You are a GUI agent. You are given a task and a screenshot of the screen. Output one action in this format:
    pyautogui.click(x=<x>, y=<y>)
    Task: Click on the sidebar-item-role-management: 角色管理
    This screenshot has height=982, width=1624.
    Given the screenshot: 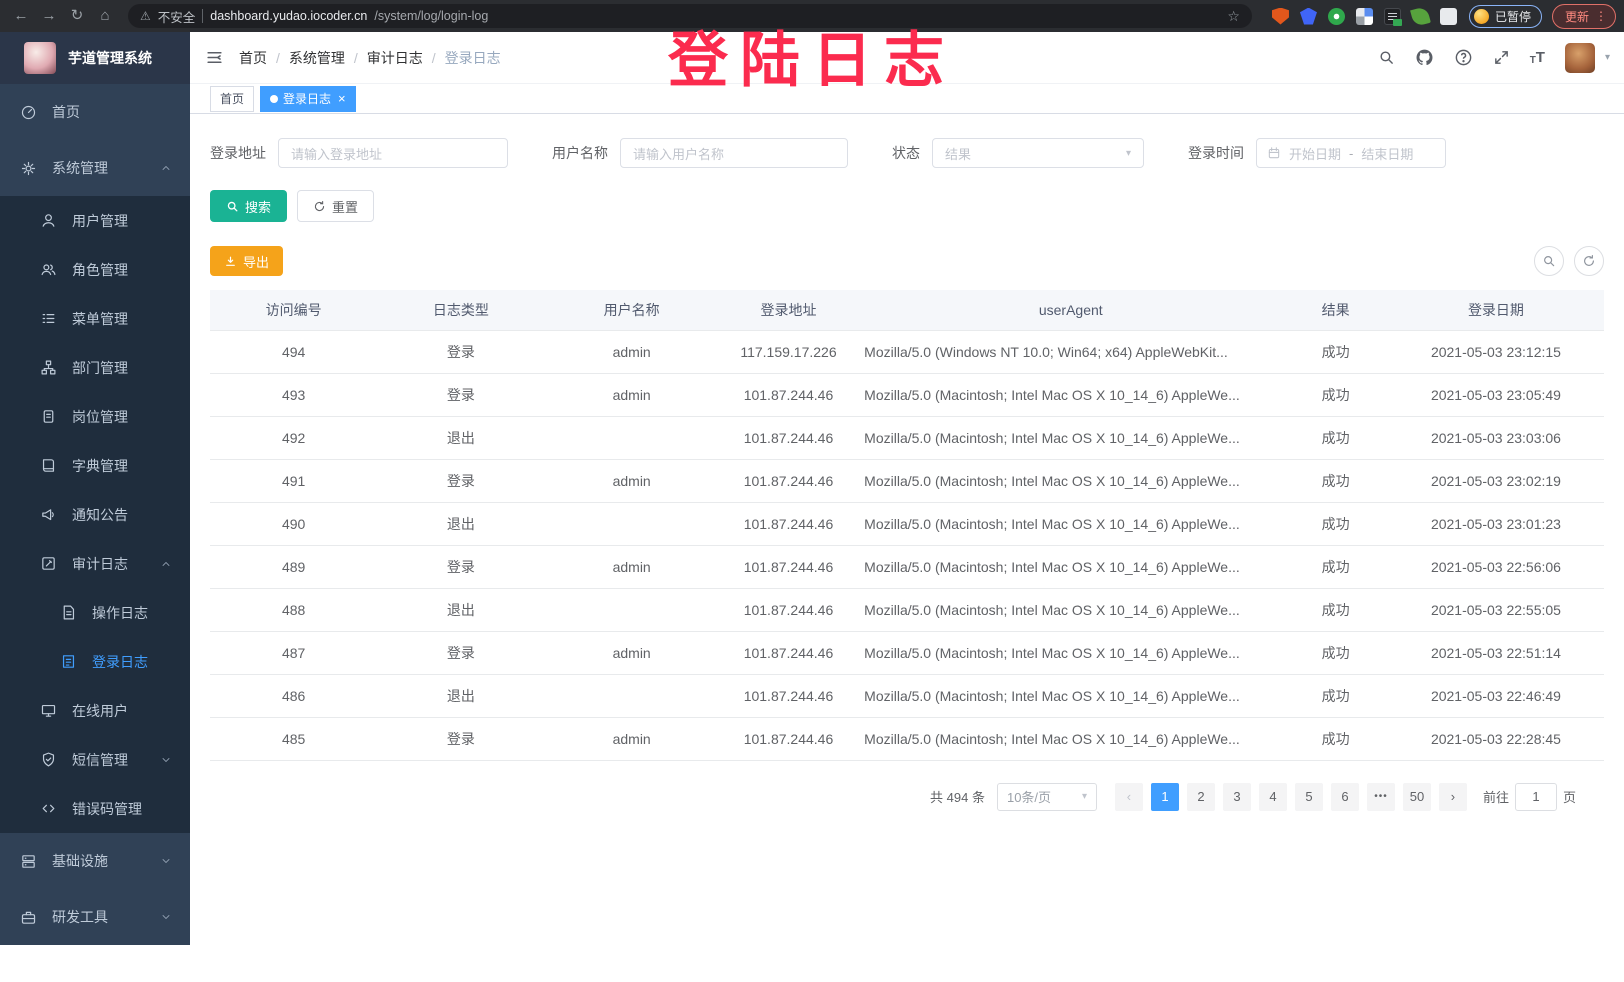 What is the action you would take?
    pyautogui.click(x=95, y=269)
    